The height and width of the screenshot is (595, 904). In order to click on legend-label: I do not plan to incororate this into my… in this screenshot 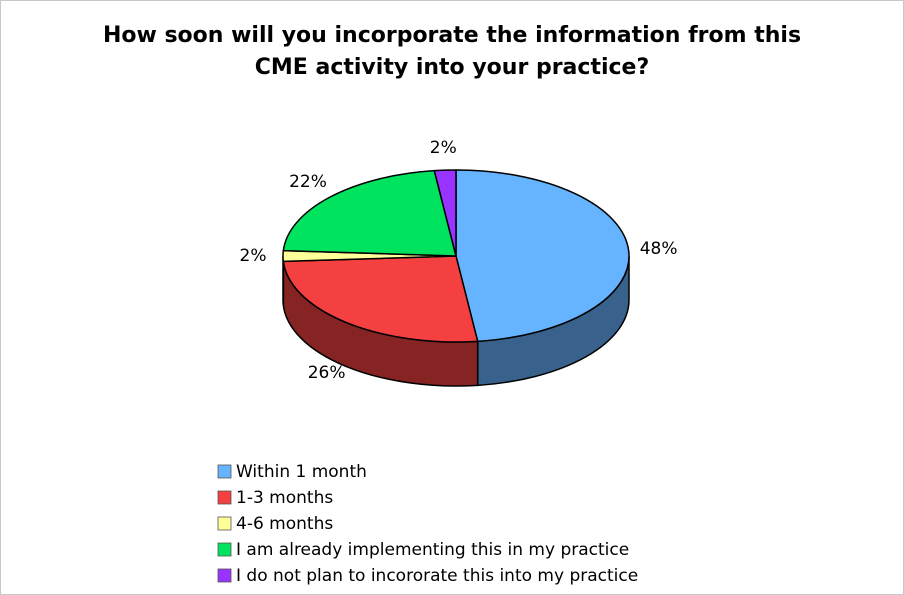, I will do `click(437, 576)`.